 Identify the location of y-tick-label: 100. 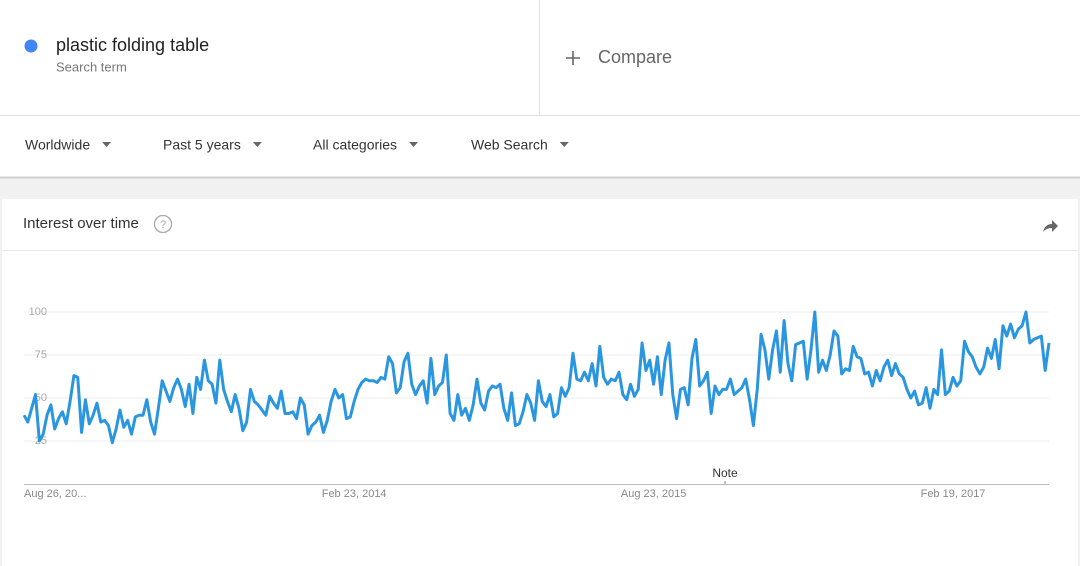
(38, 312).